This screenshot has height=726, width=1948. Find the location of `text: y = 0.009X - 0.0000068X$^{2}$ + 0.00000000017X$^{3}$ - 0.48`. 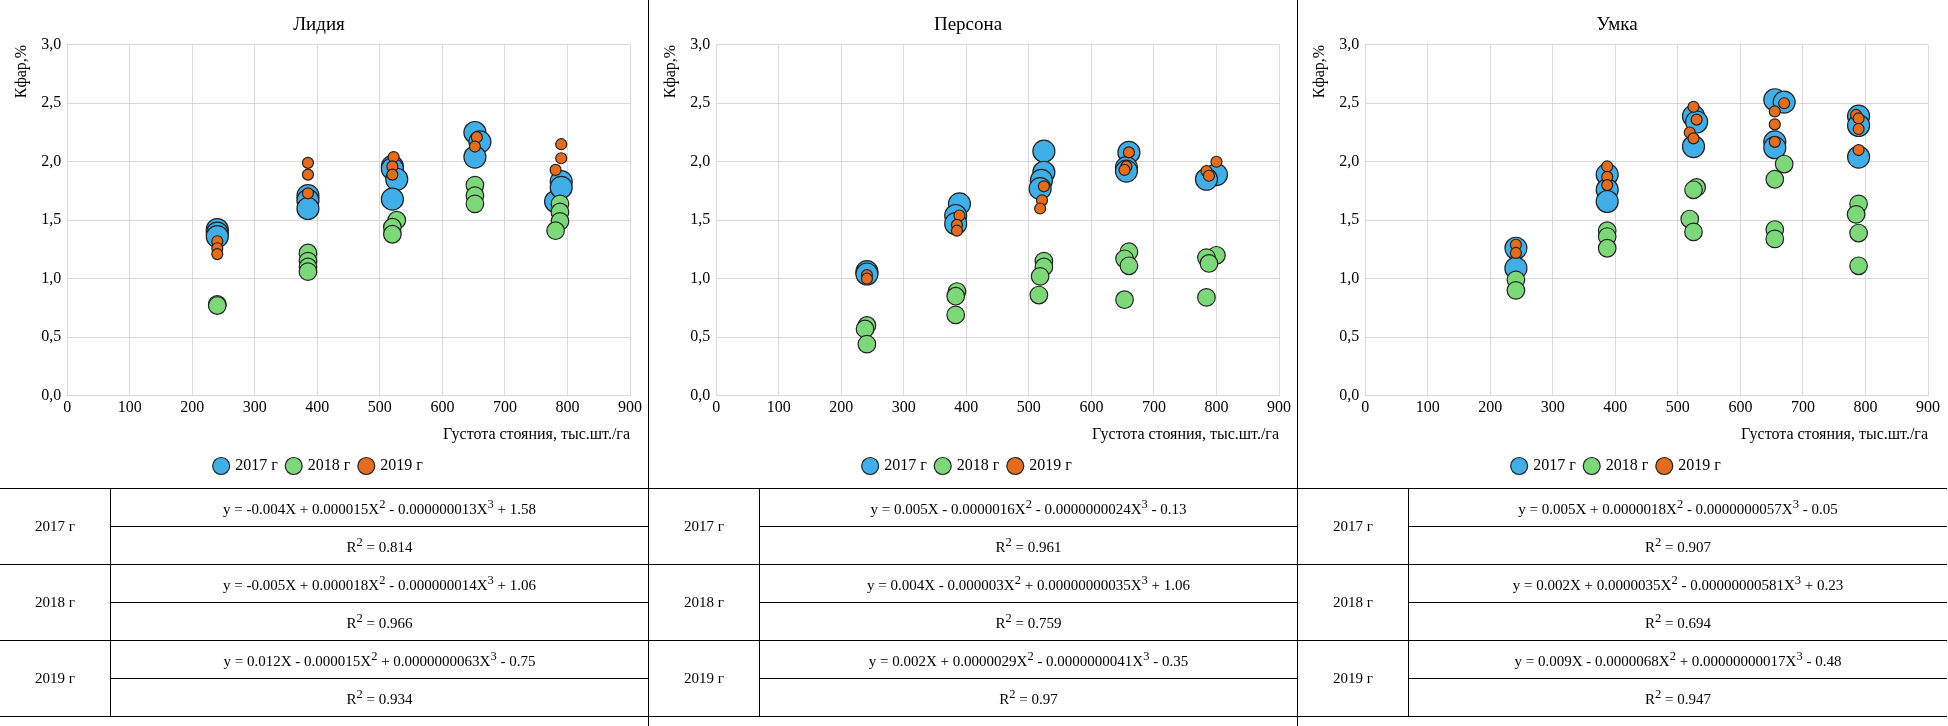

text: y = 0.009X - 0.0000068X$^{2}$ + 0.00000000017X$^{3}$ - 0.48 is located at coordinates (1677, 659).